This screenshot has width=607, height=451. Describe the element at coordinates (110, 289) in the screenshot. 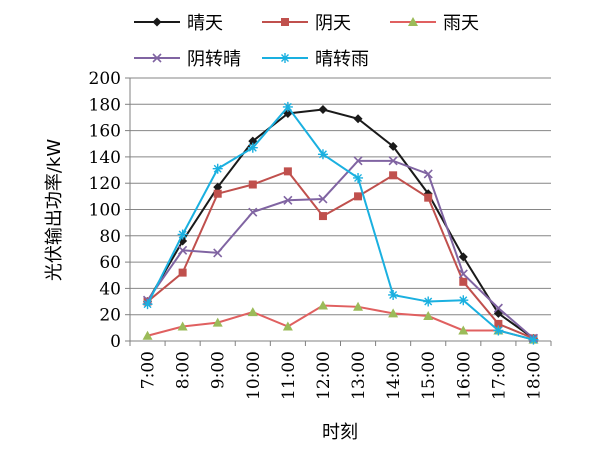

I see `y-tick-label: 40` at that location.